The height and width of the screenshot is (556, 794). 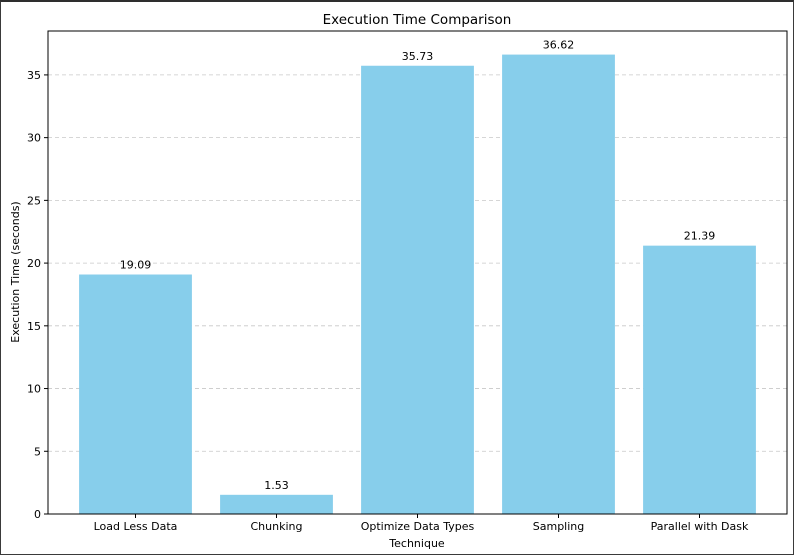 What do you see at coordinates (700, 236) in the screenshot?
I see `bar-value-label: 21.39` at bounding box center [700, 236].